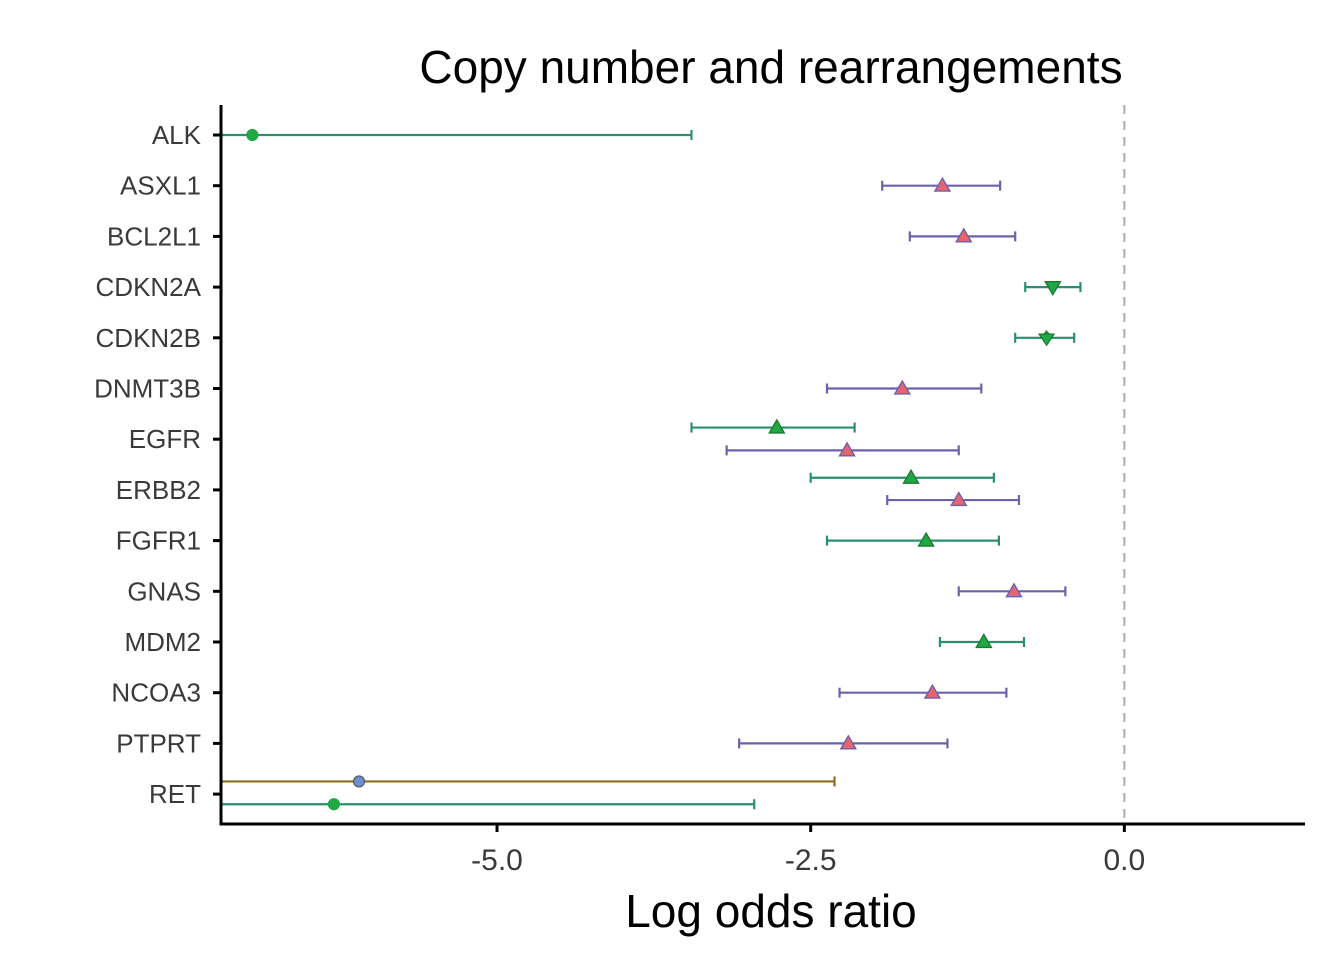 This screenshot has width=1344, height=960. I want to click on x-axis-label: Log odds ratio, so click(771, 911).